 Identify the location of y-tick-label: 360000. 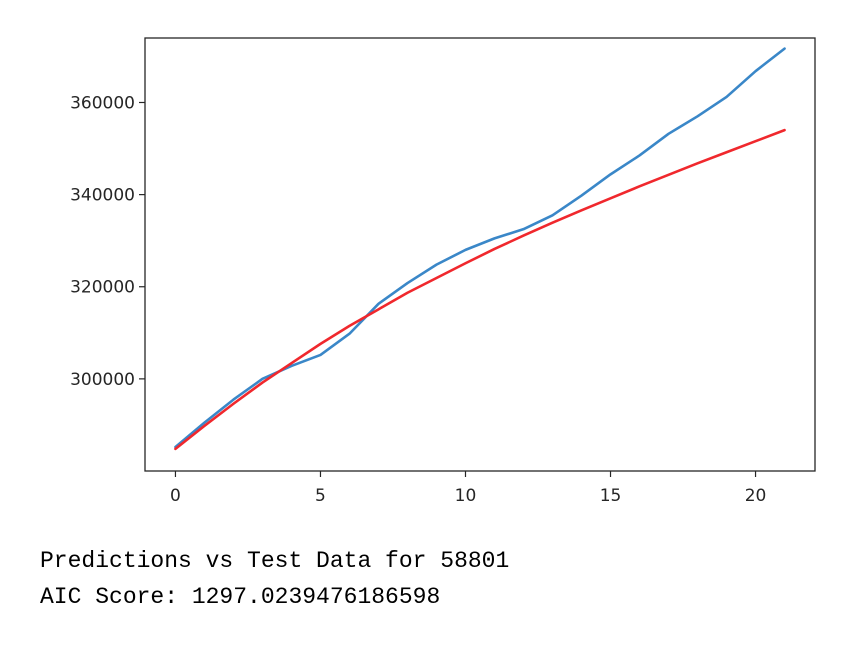
(102, 103).